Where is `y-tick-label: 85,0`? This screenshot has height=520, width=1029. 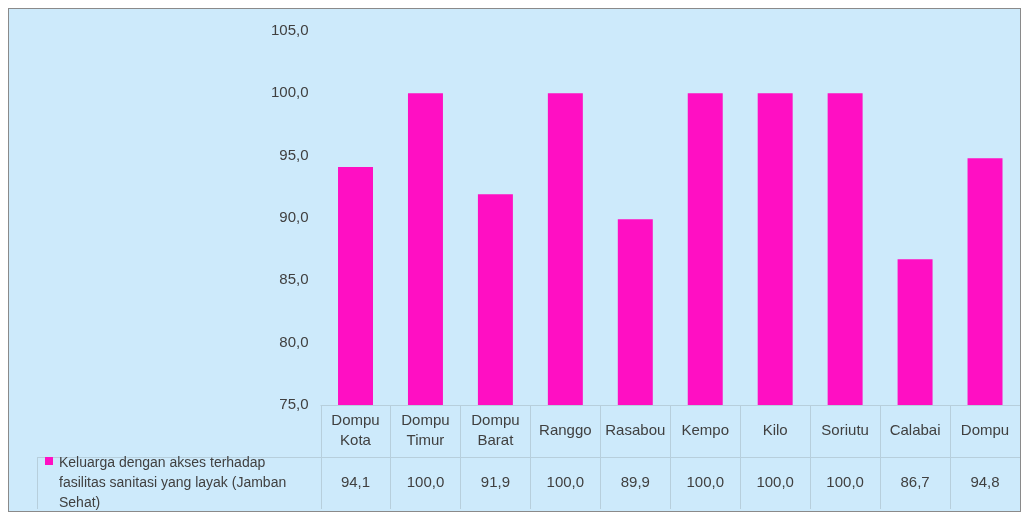
y-tick-label: 85,0 is located at coordinates (294, 279).